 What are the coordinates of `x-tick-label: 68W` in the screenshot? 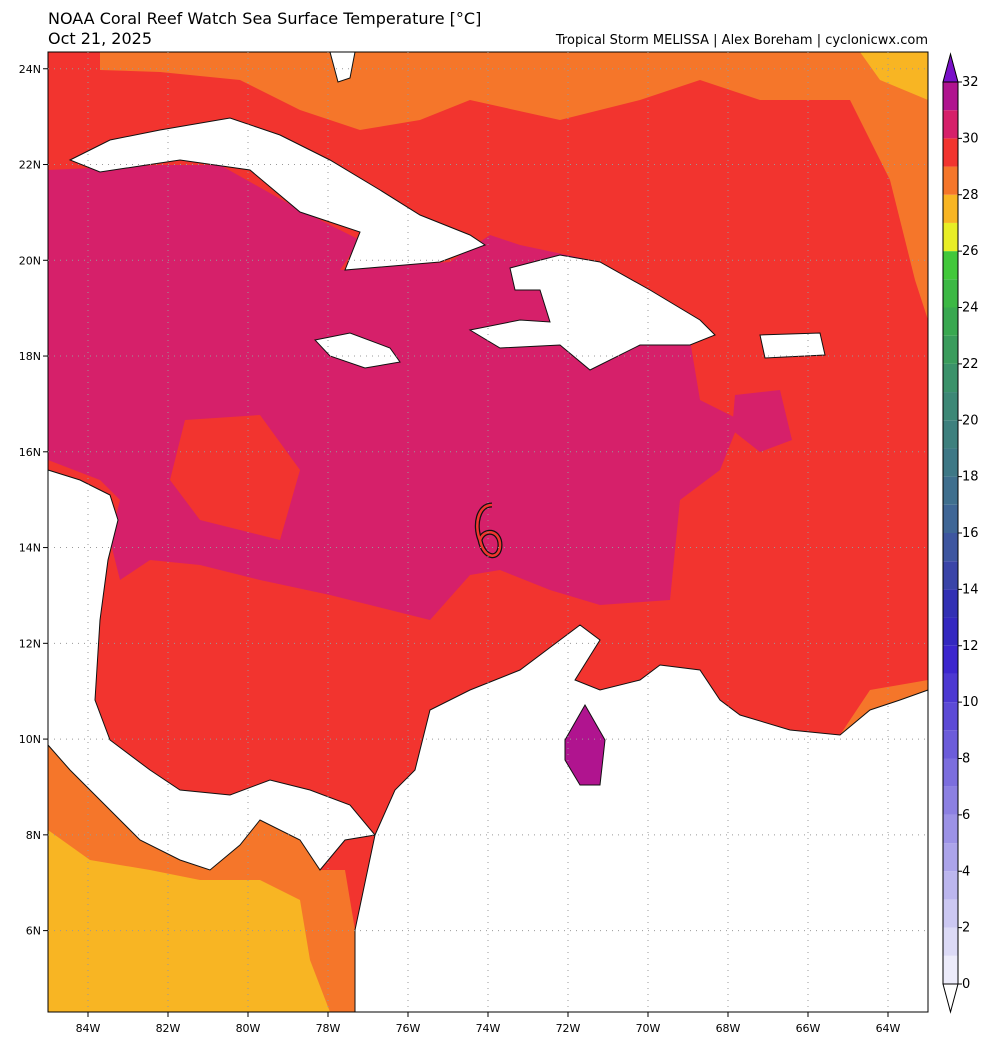 It's located at (728, 1028).